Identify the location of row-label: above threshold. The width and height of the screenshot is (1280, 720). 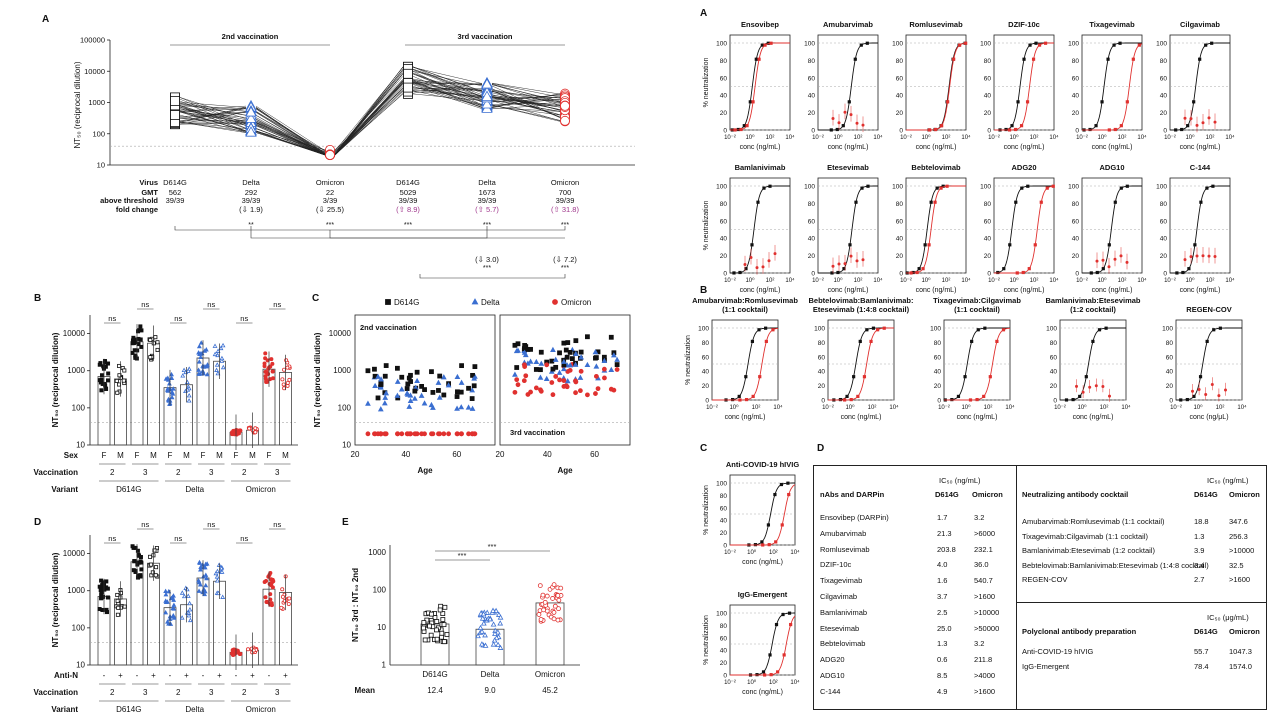
(129, 200).